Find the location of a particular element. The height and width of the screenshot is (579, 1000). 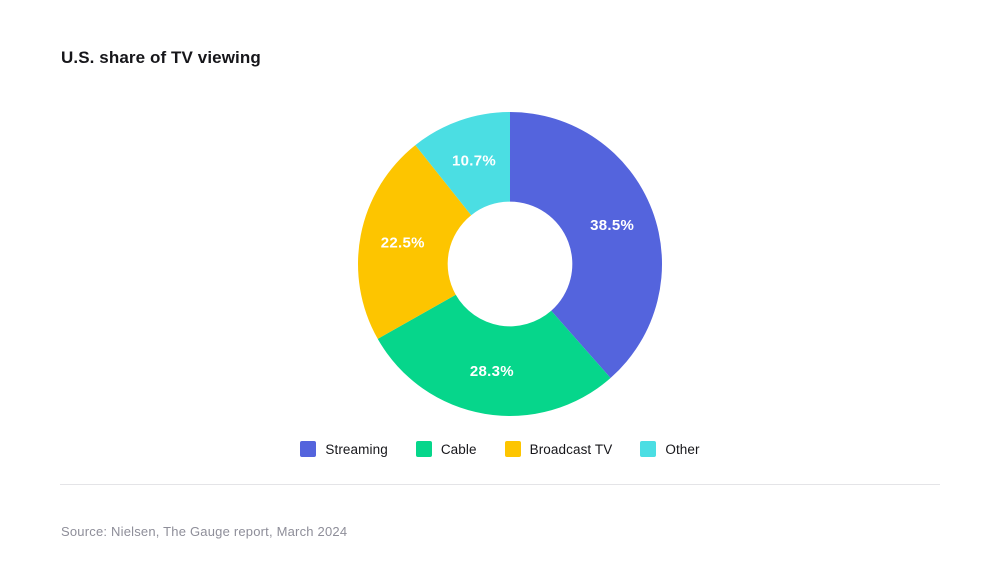

legend-swatch-streaming-icon is located at coordinates (308, 449).